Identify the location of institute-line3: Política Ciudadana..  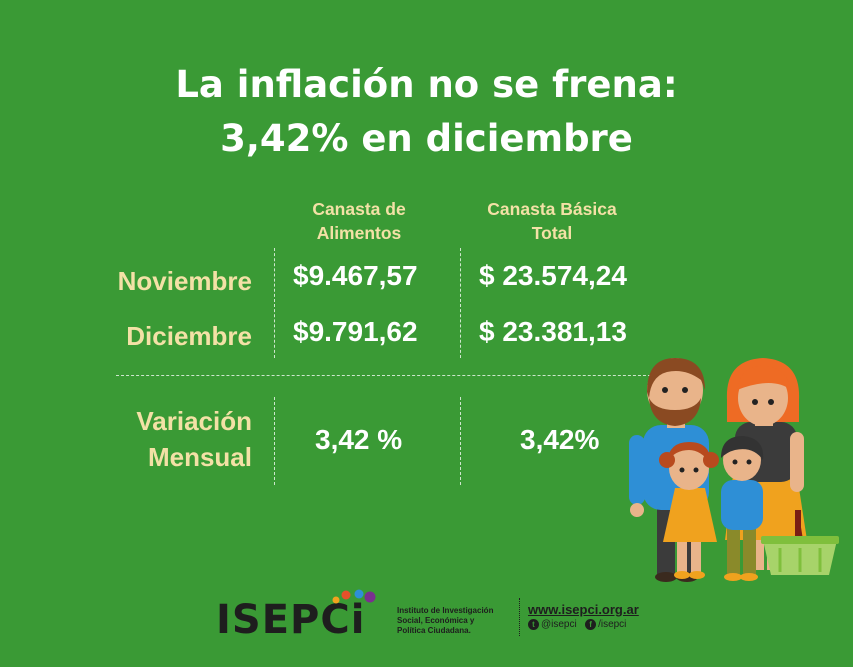
(434, 630).